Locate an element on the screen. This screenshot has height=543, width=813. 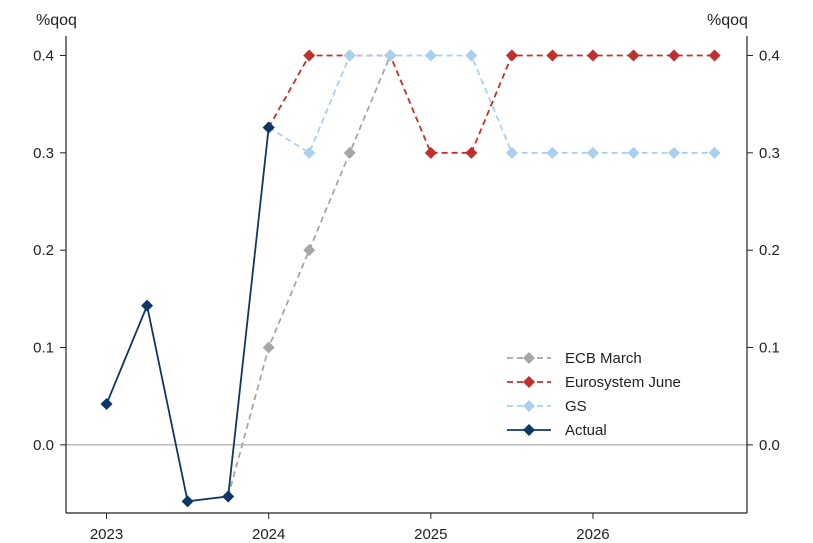
y-tick-label-right: 0.2 is located at coordinates (769, 250).